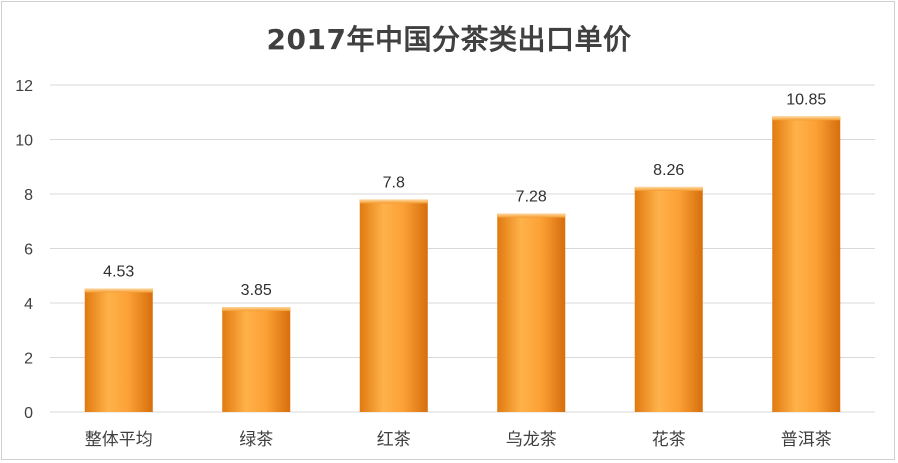 The height and width of the screenshot is (463, 898). I want to click on y-tick-label: 12, so click(24, 86).